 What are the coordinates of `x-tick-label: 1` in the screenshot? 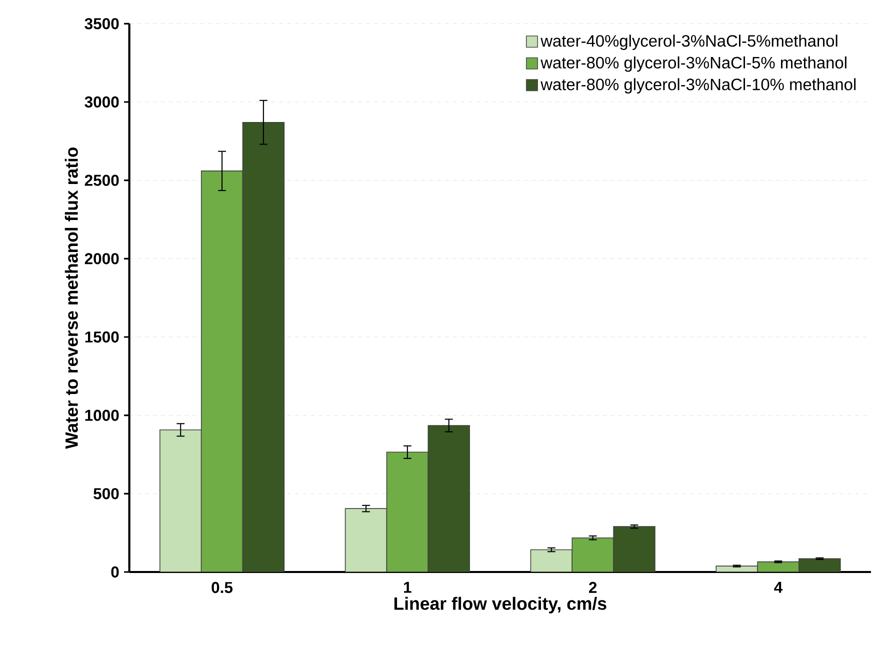 It's located at (408, 587).